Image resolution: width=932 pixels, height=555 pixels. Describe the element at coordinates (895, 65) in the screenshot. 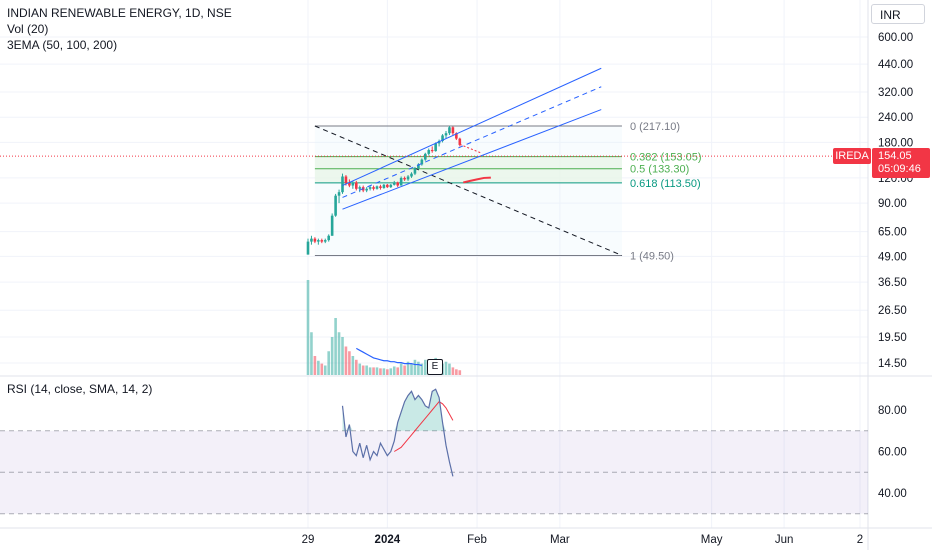

I see `price-axis-label: 440.00` at that location.